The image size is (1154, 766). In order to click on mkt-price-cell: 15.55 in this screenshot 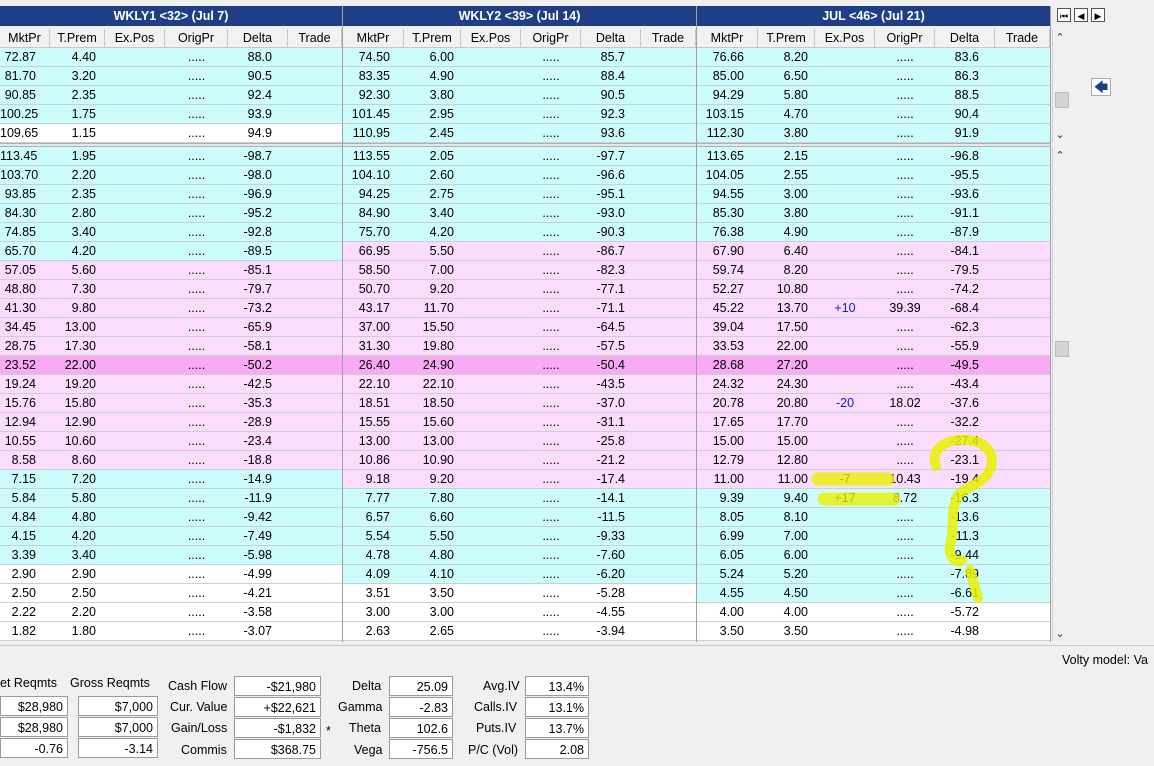, I will do `click(374, 422)`.